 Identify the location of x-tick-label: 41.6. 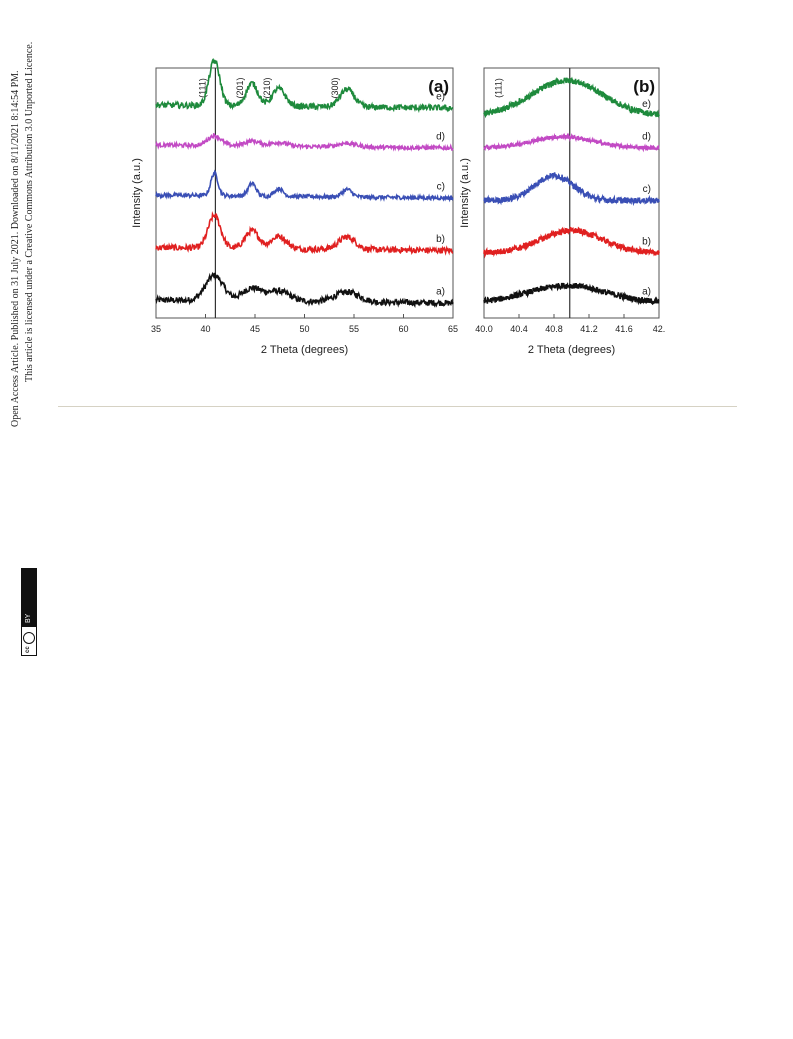
(624, 329).